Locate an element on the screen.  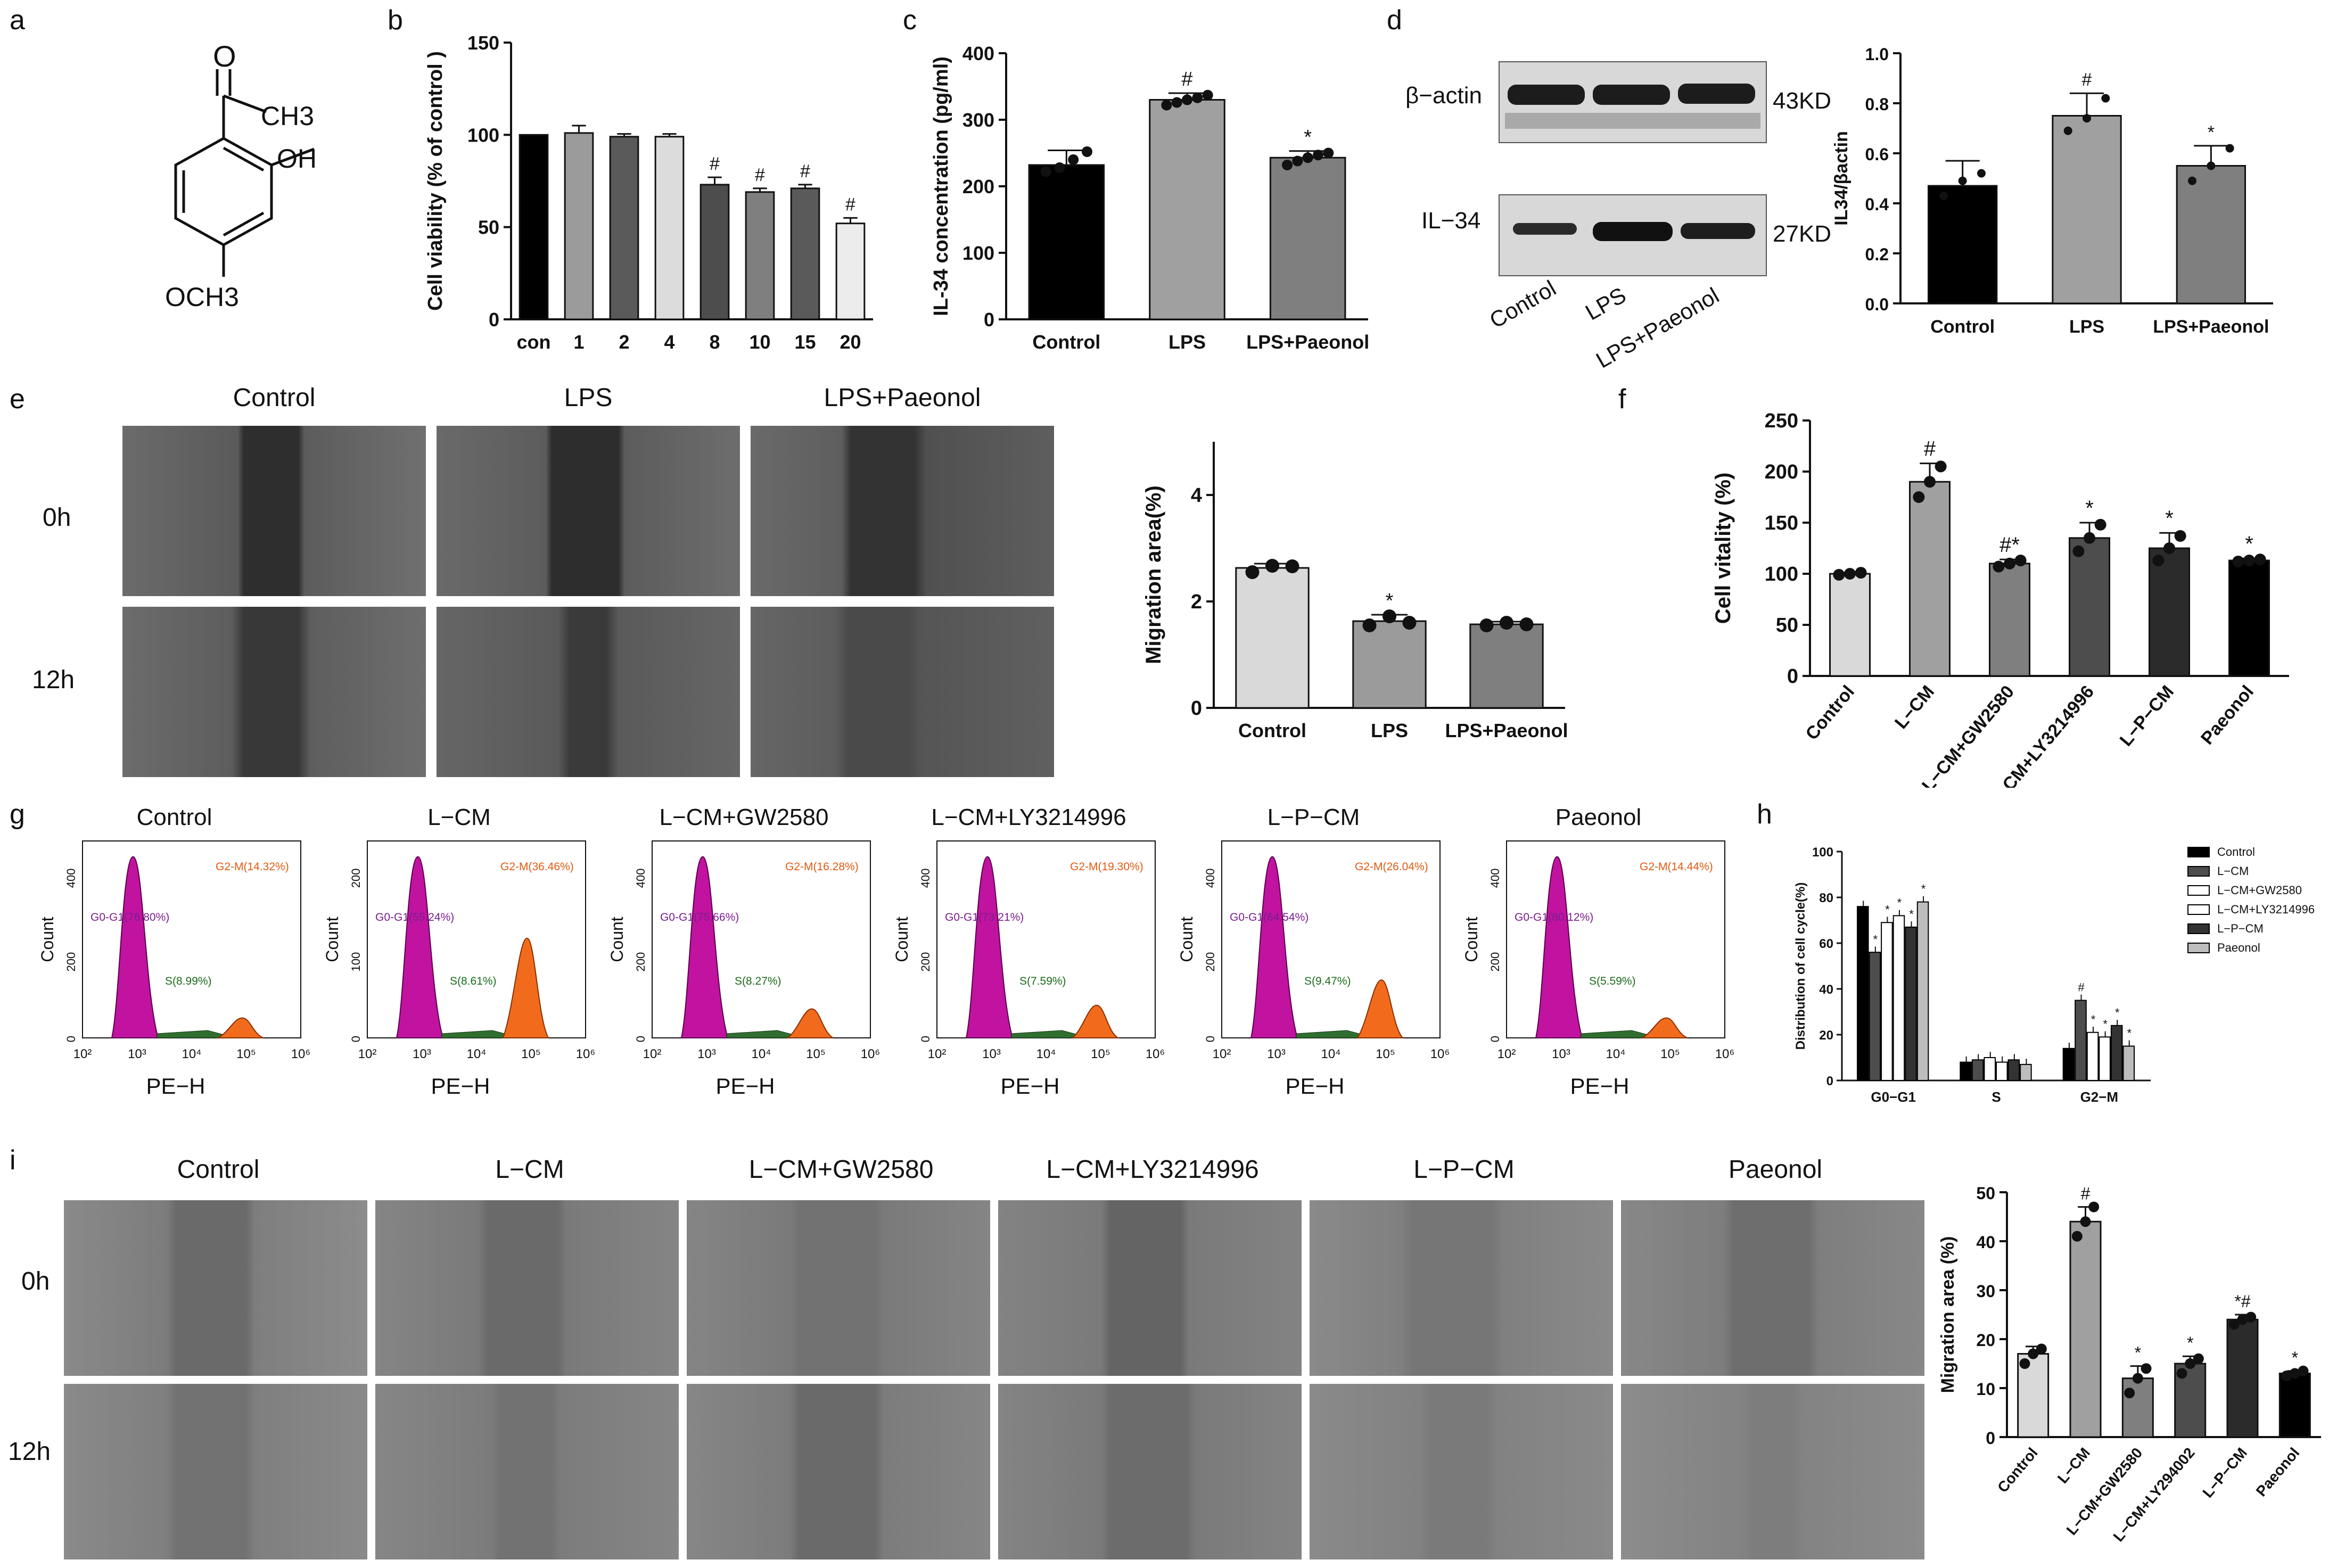
flow-xlabel: PE−H is located at coordinates (461, 1086).